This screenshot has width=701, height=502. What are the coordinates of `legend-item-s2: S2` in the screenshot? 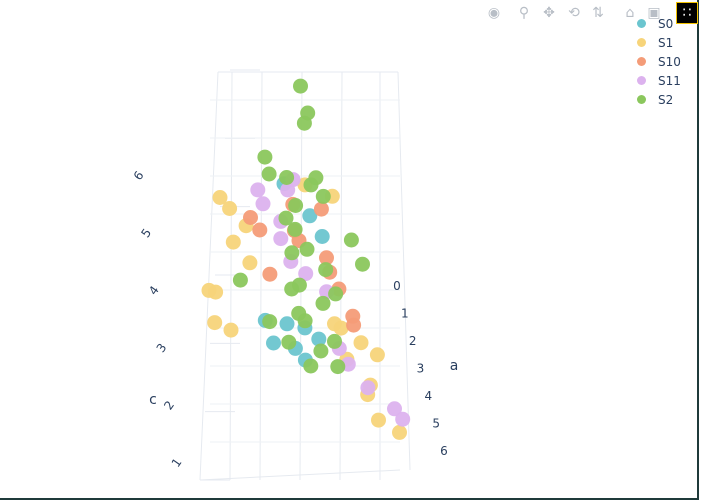 It's located at (656, 99).